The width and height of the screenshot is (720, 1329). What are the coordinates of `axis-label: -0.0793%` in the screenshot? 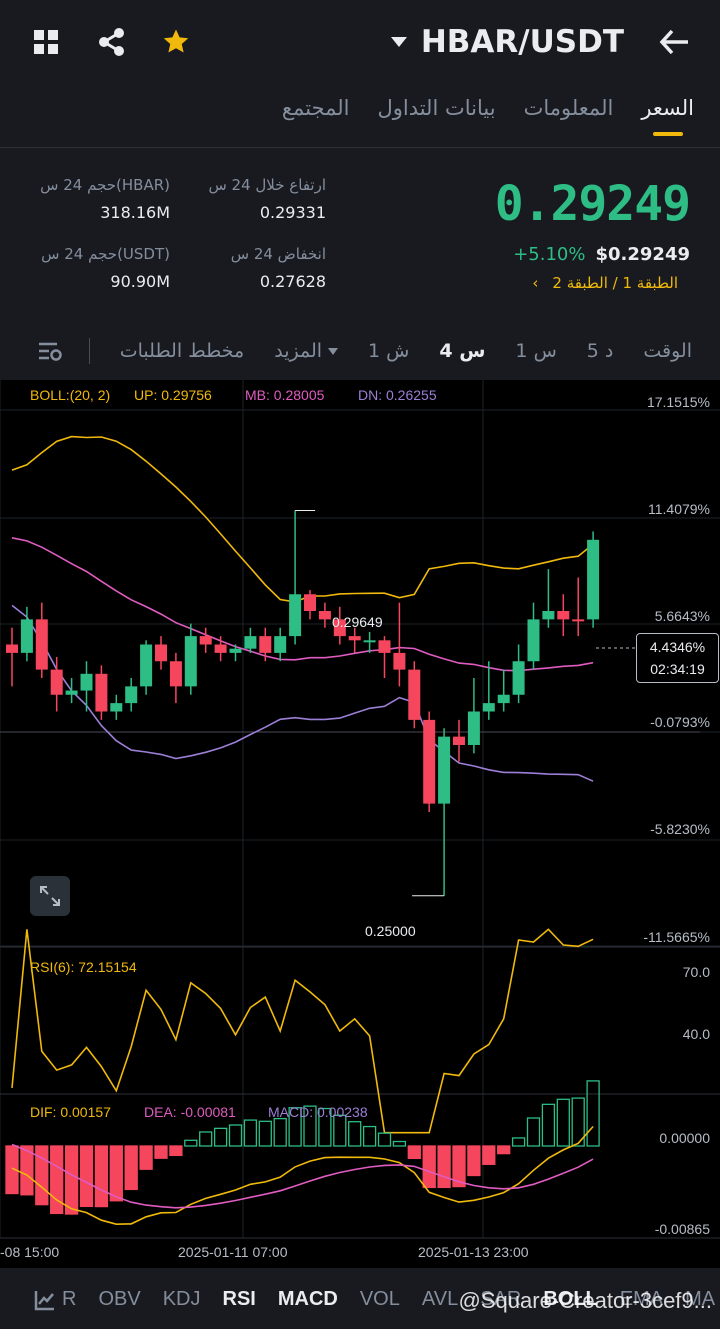 It's located at (680, 722).